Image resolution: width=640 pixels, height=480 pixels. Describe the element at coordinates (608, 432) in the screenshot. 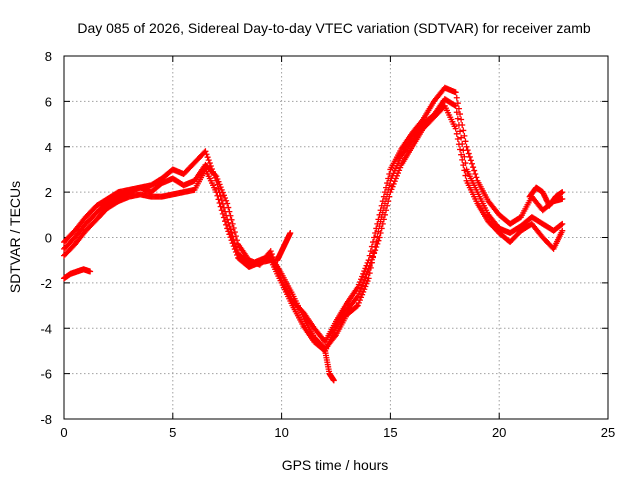

I see `x-tick-label: 25` at that location.